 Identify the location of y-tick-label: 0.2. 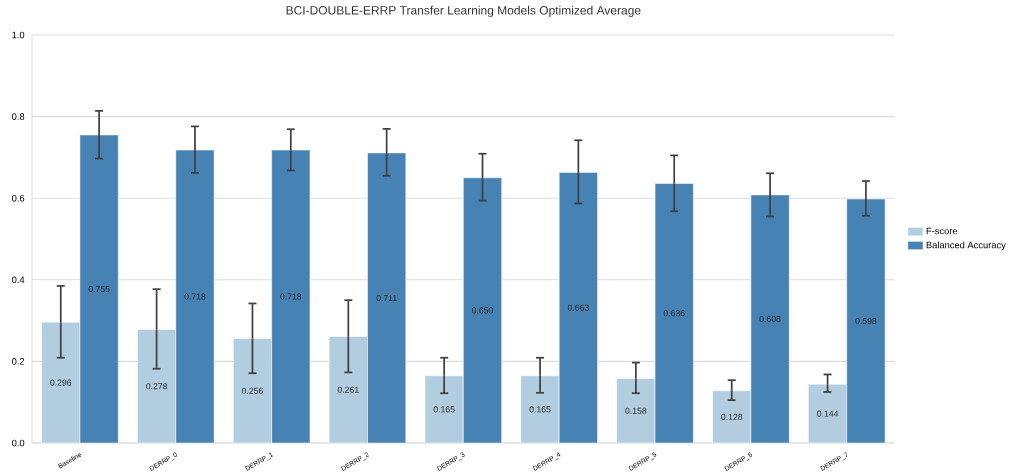
(18, 361).